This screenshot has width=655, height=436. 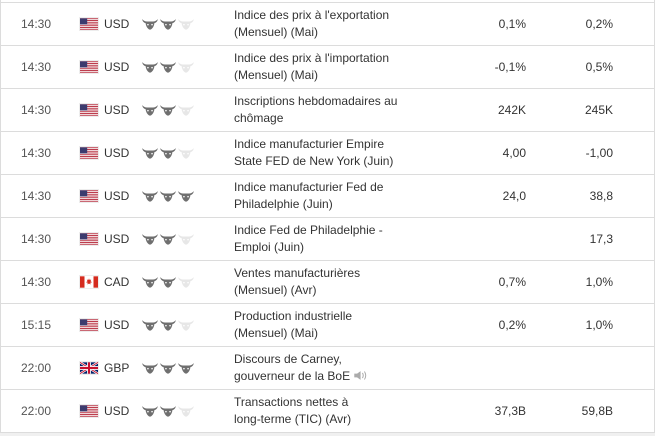 I want to click on event-line1: Indice des prix à l'importation, so click(x=312, y=58).